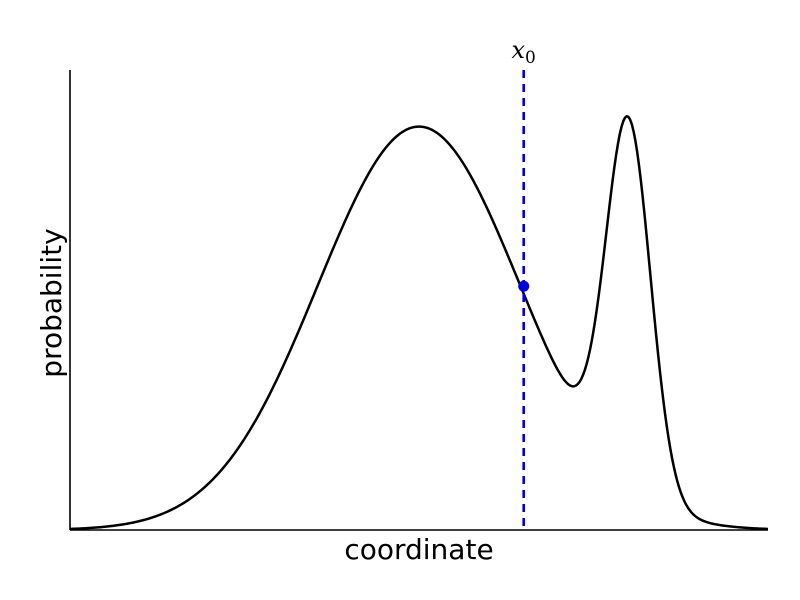 The height and width of the screenshot is (600, 800). What do you see at coordinates (530, 58) in the screenshot?
I see `x0-label-subscript: 0` at bounding box center [530, 58].